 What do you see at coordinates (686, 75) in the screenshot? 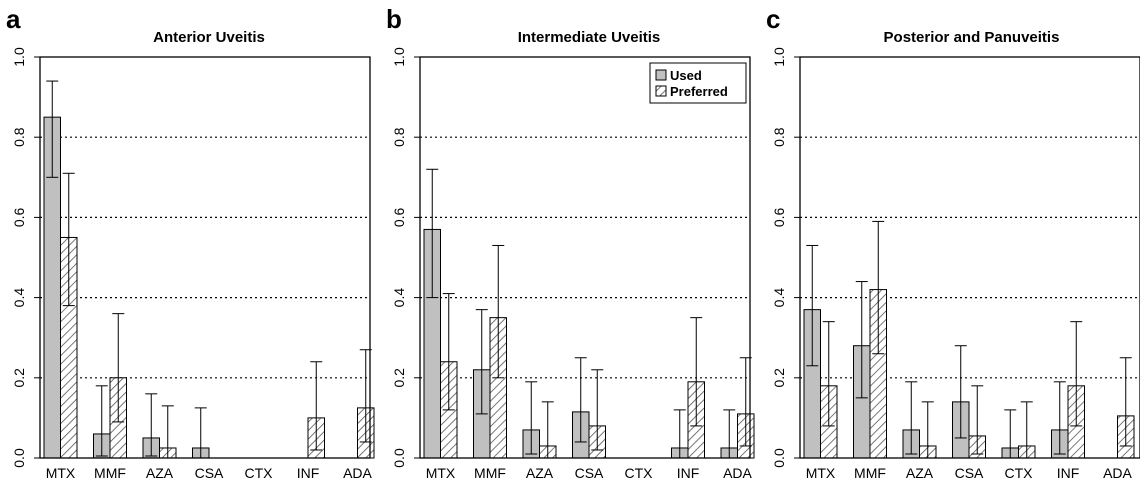
I see `legend-label-used: Used` at bounding box center [686, 75].